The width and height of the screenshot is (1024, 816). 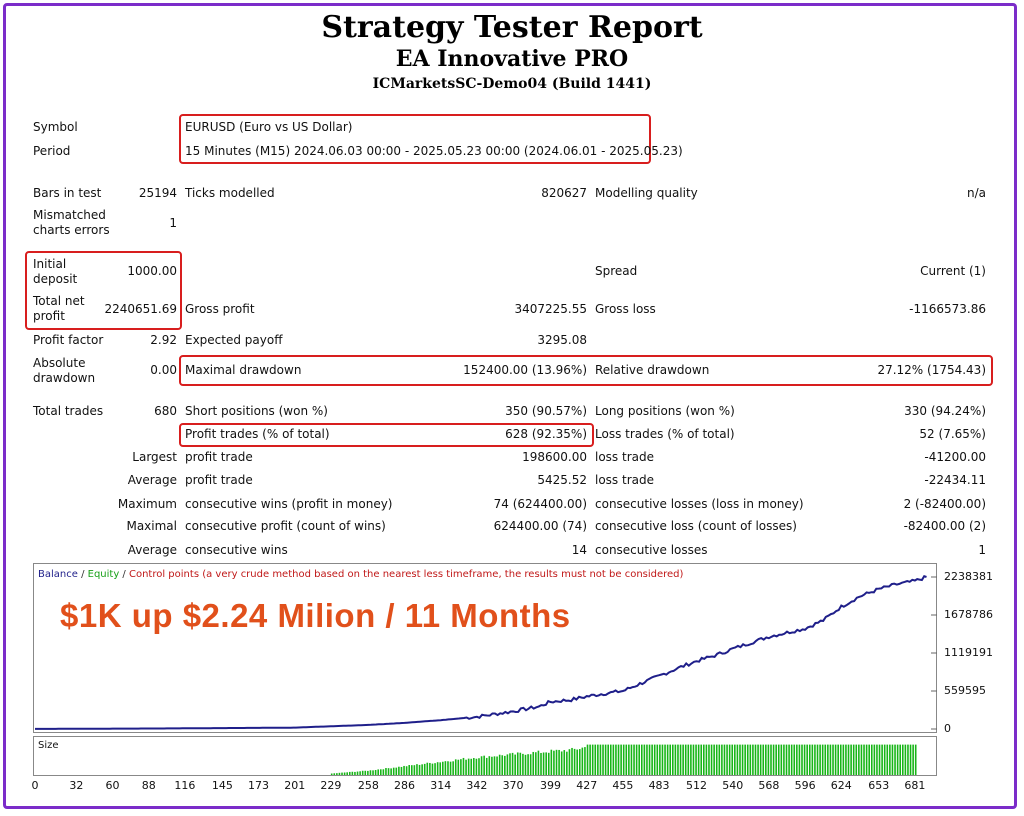 I want to click on x-tick-label: 0, so click(x=35, y=785).